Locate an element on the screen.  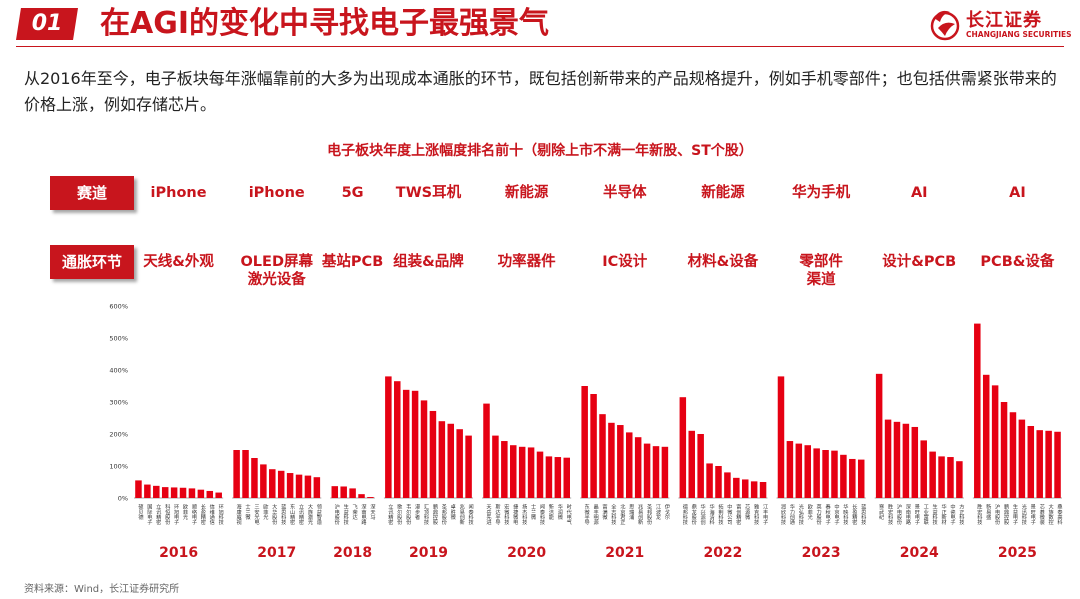
stock-tick-label: 景旺电子 is located at coordinates (1033, 515).